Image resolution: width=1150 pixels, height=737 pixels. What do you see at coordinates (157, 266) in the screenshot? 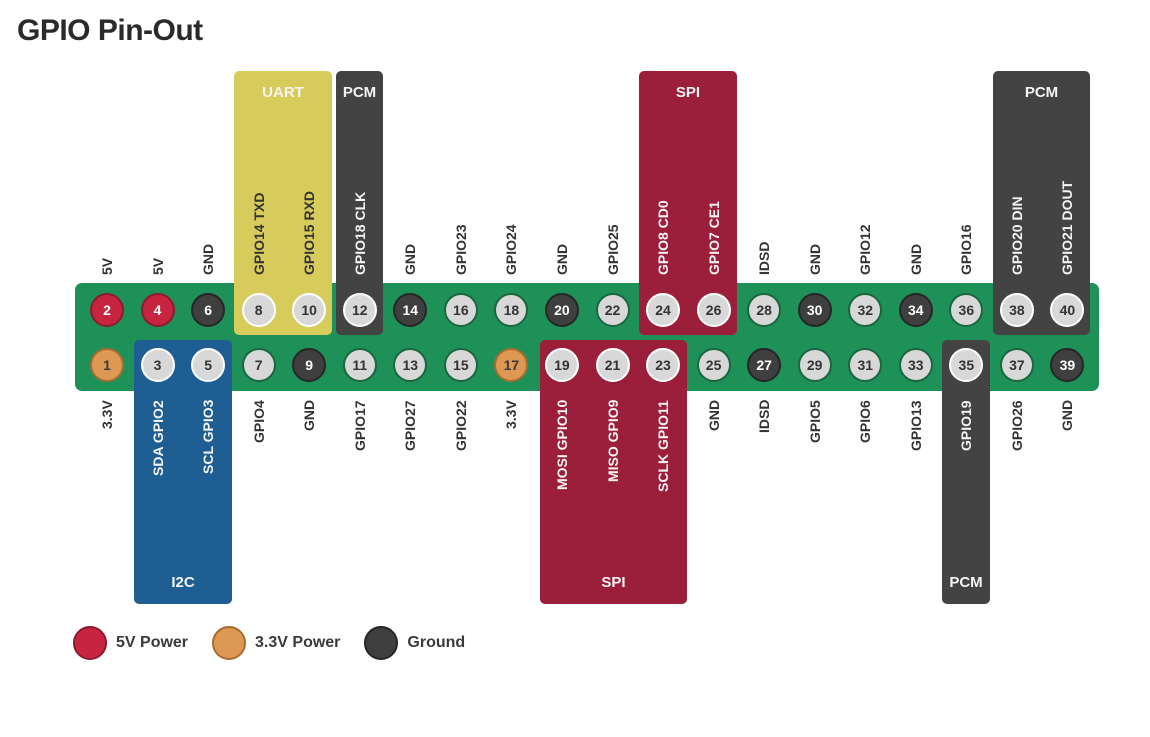
I see `pin-label-4: 5V` at bounding box center [157, 266].